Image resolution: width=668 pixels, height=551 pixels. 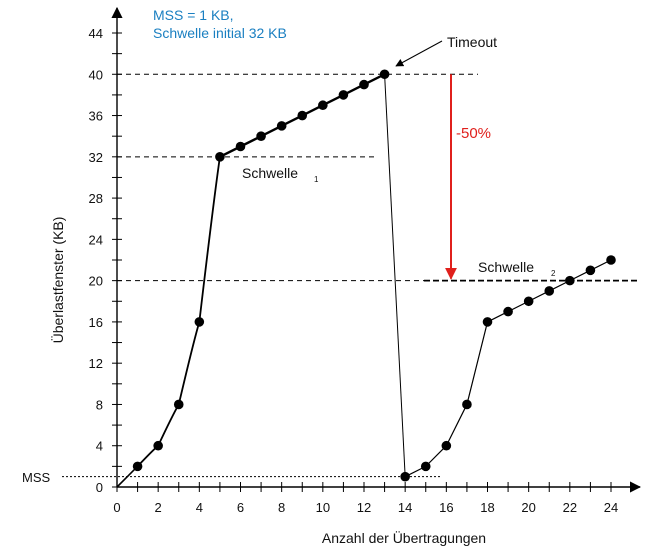 I want to click on y-tick-label: 24, so click(x=96, y=239).